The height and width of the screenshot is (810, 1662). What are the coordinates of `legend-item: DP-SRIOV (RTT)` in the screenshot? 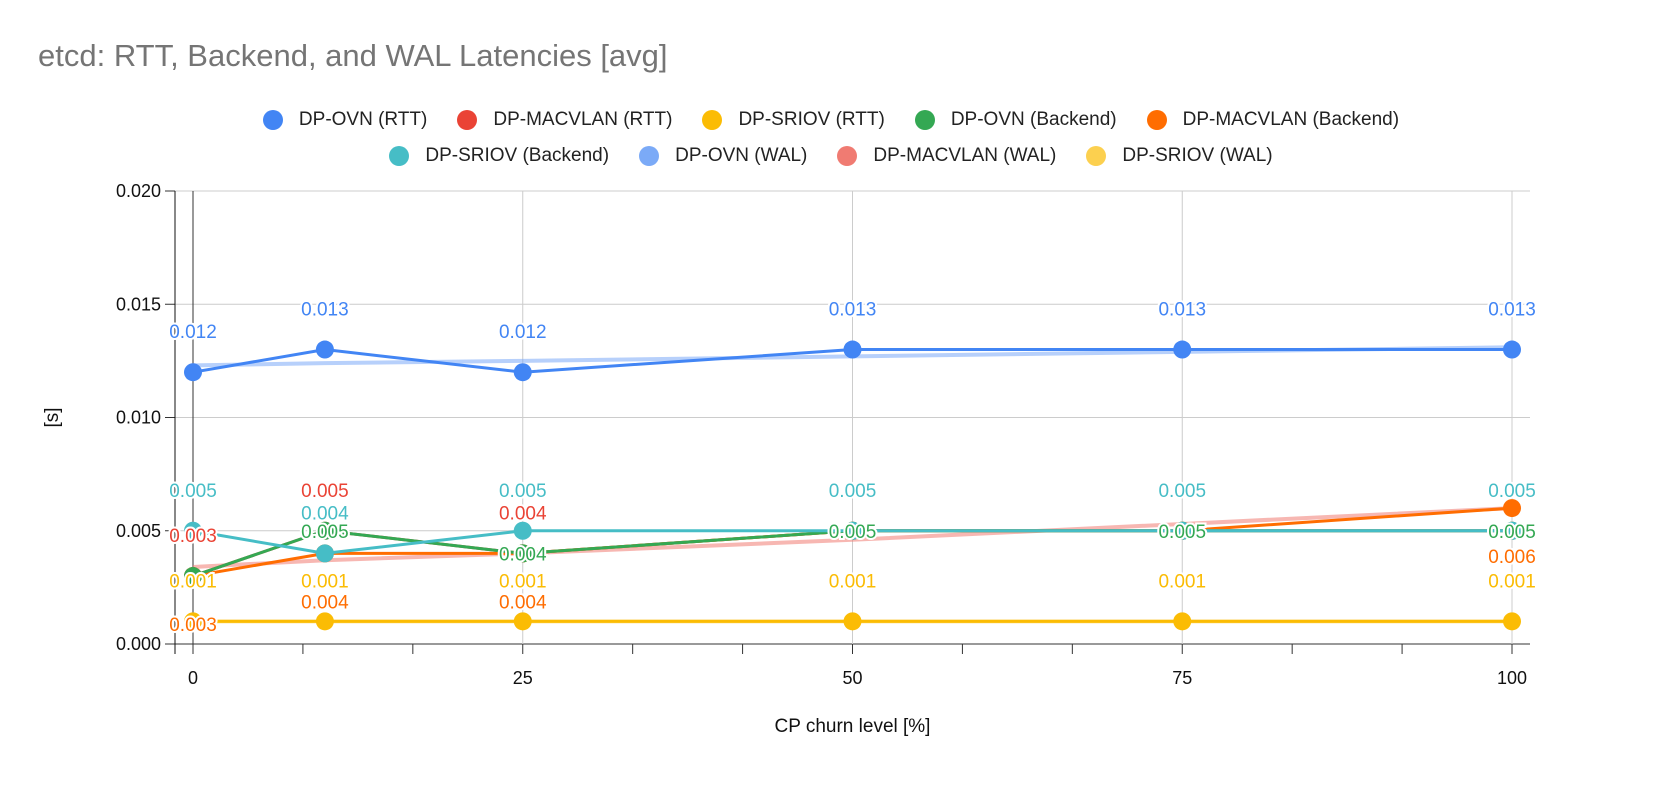 It's located at (793, 120).